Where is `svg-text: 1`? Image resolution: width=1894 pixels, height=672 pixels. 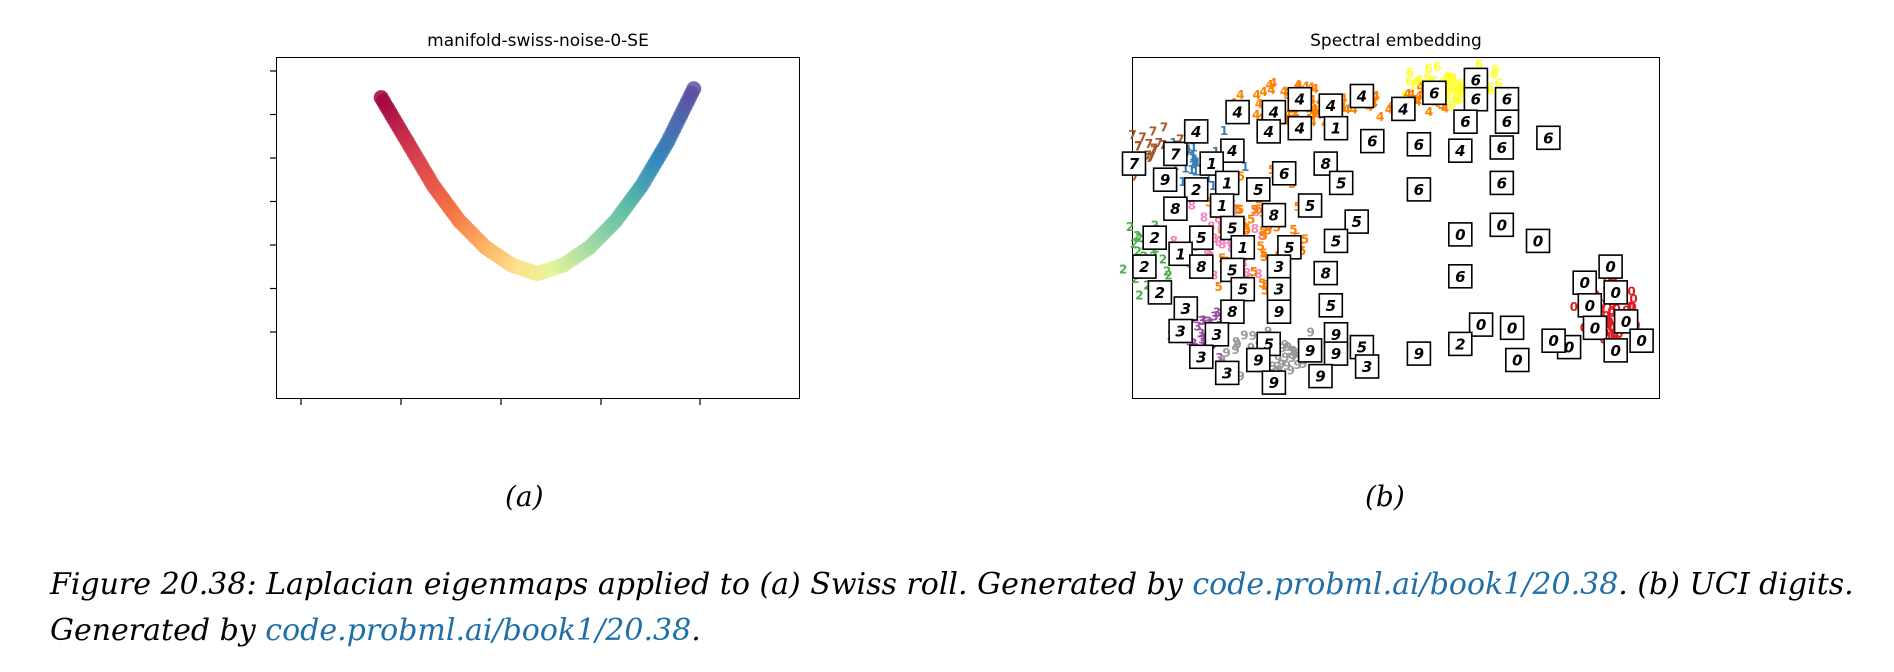 svg-text: 1 is located at coordinates (1243, 248).